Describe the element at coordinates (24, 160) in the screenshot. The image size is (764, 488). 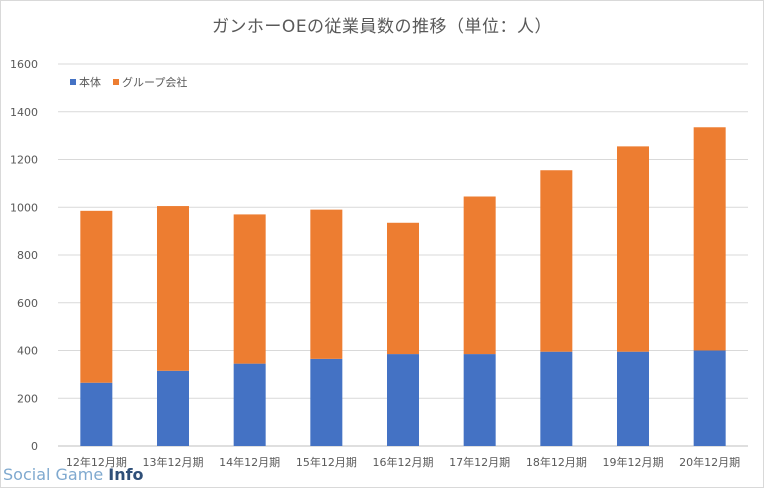
I see `y-tick-label: 1200` at that location.